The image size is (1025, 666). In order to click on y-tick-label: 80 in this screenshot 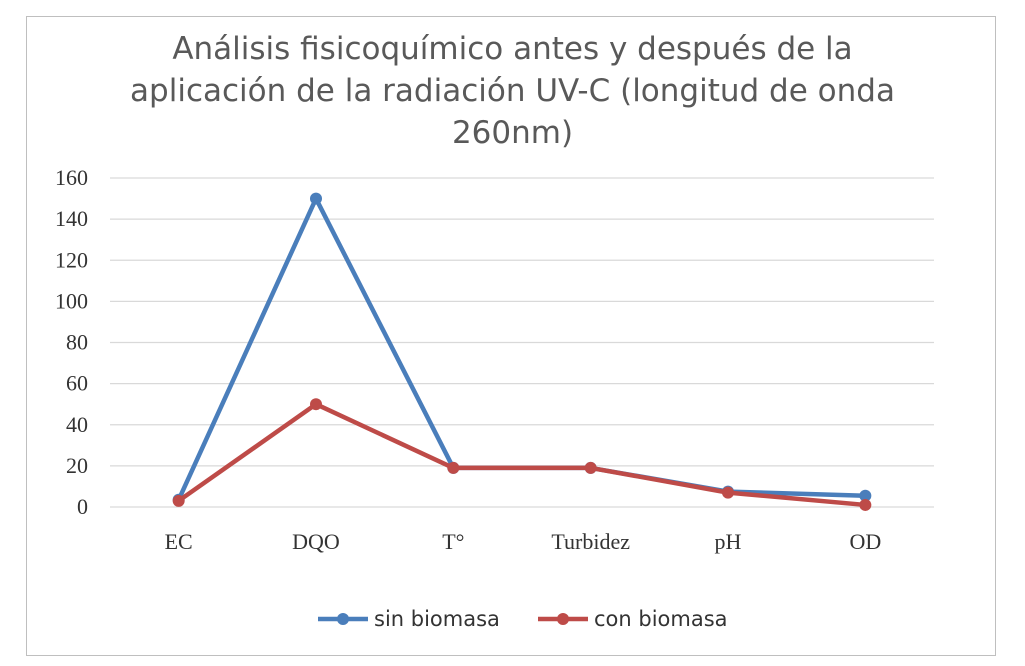, I will do `click(77, 342)`.